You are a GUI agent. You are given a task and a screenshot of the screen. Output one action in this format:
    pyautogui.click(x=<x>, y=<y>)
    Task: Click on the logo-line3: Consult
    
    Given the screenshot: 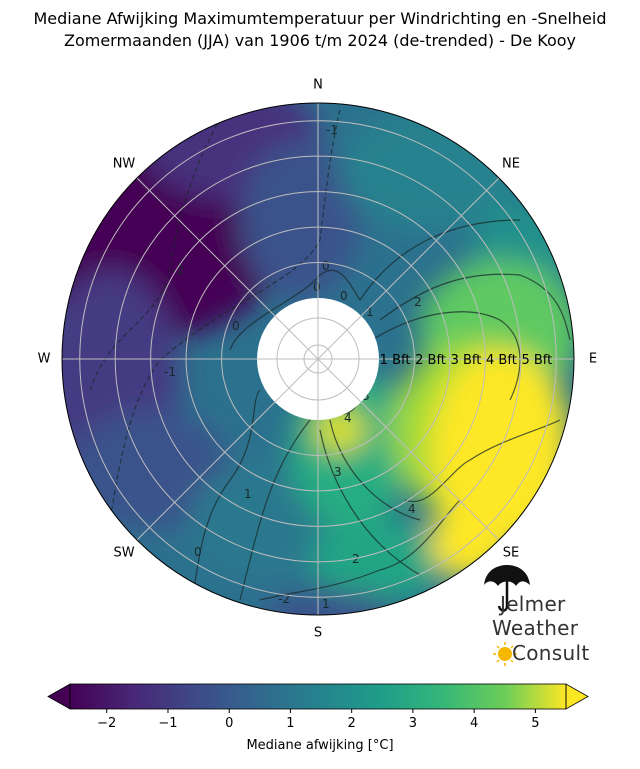 What is the action you would take?
    pyautogui.click(x=551, y=653)
    